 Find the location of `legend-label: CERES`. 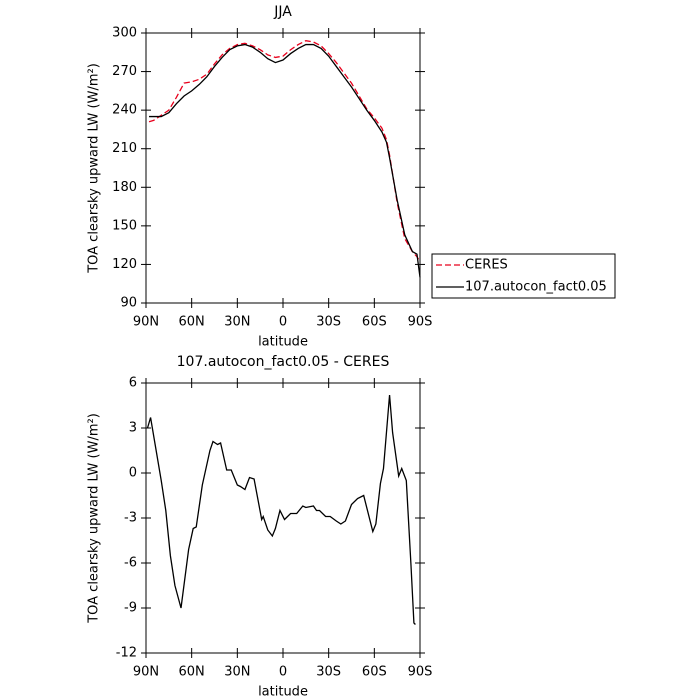

legend-label: CERES is located at coordinates (486, 265).